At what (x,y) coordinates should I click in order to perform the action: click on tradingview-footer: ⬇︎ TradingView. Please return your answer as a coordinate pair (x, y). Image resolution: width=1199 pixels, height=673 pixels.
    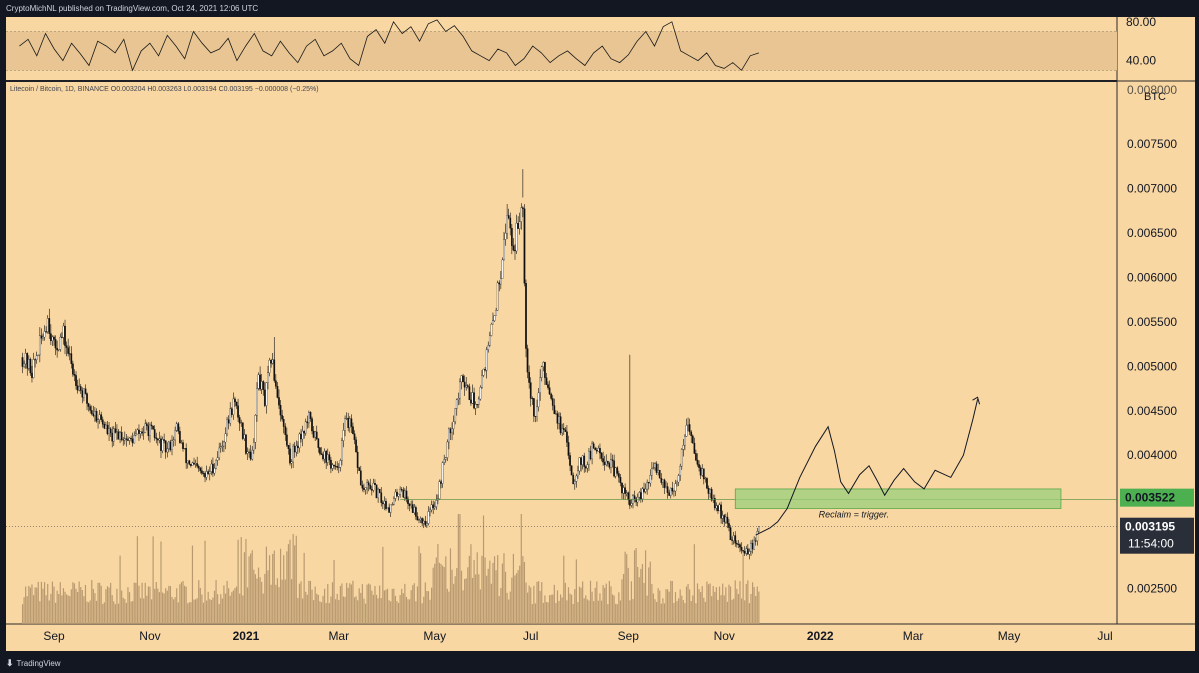
    Looking at the image, I should click on (33, 663).